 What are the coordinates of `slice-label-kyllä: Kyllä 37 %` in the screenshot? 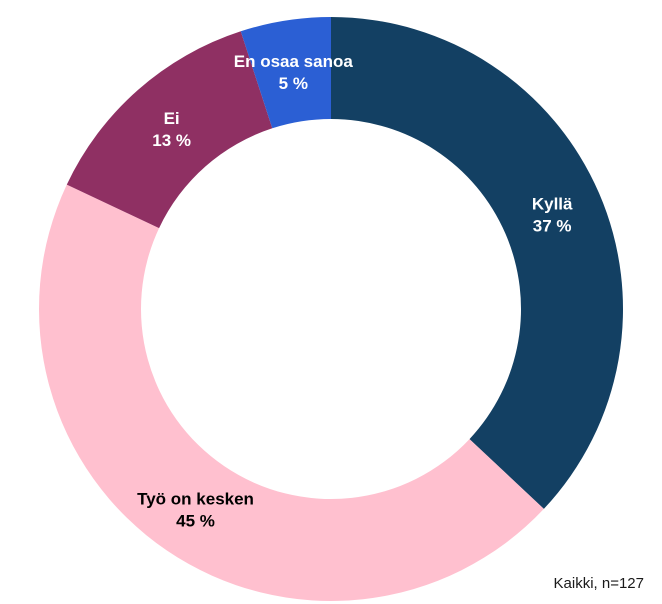 It's located at (552, 214).